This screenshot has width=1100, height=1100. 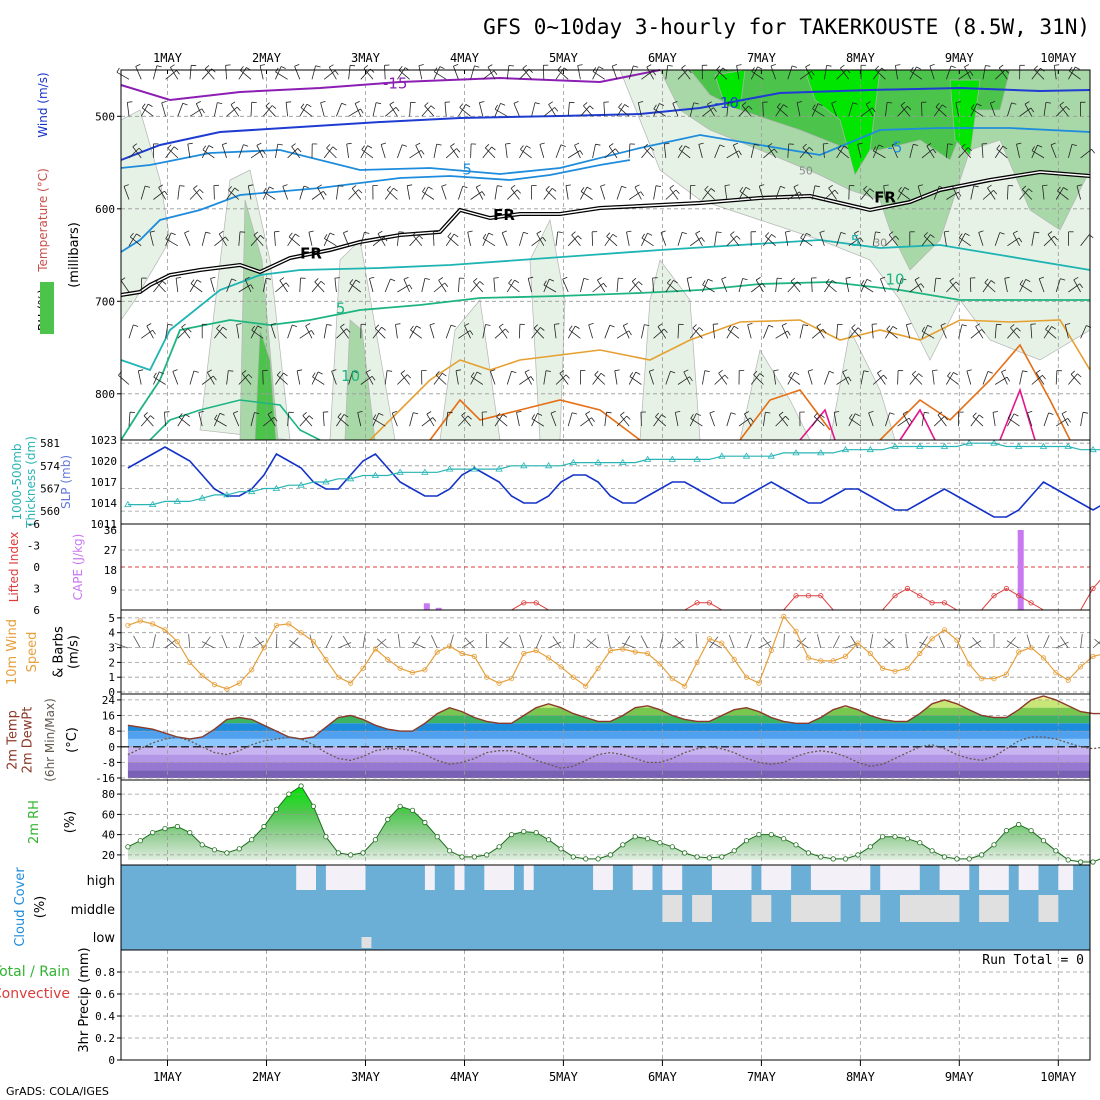 I want to click on date-label-top: 7MAY, so click(x=762, y=58).